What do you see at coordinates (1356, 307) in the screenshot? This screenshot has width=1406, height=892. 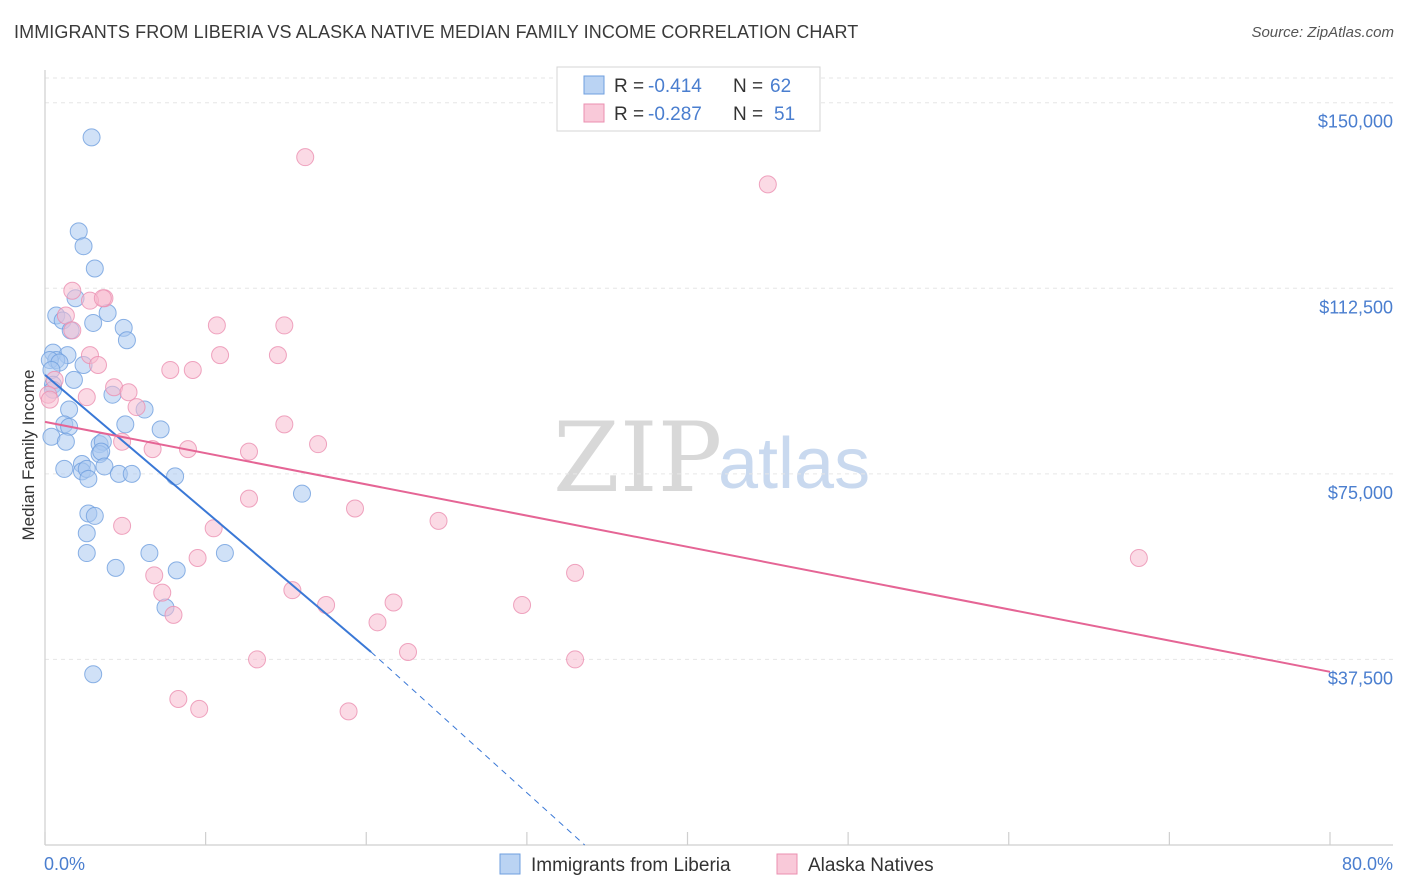 I see `y-tick-label: $112,500` at bounding box center [1356, 307].